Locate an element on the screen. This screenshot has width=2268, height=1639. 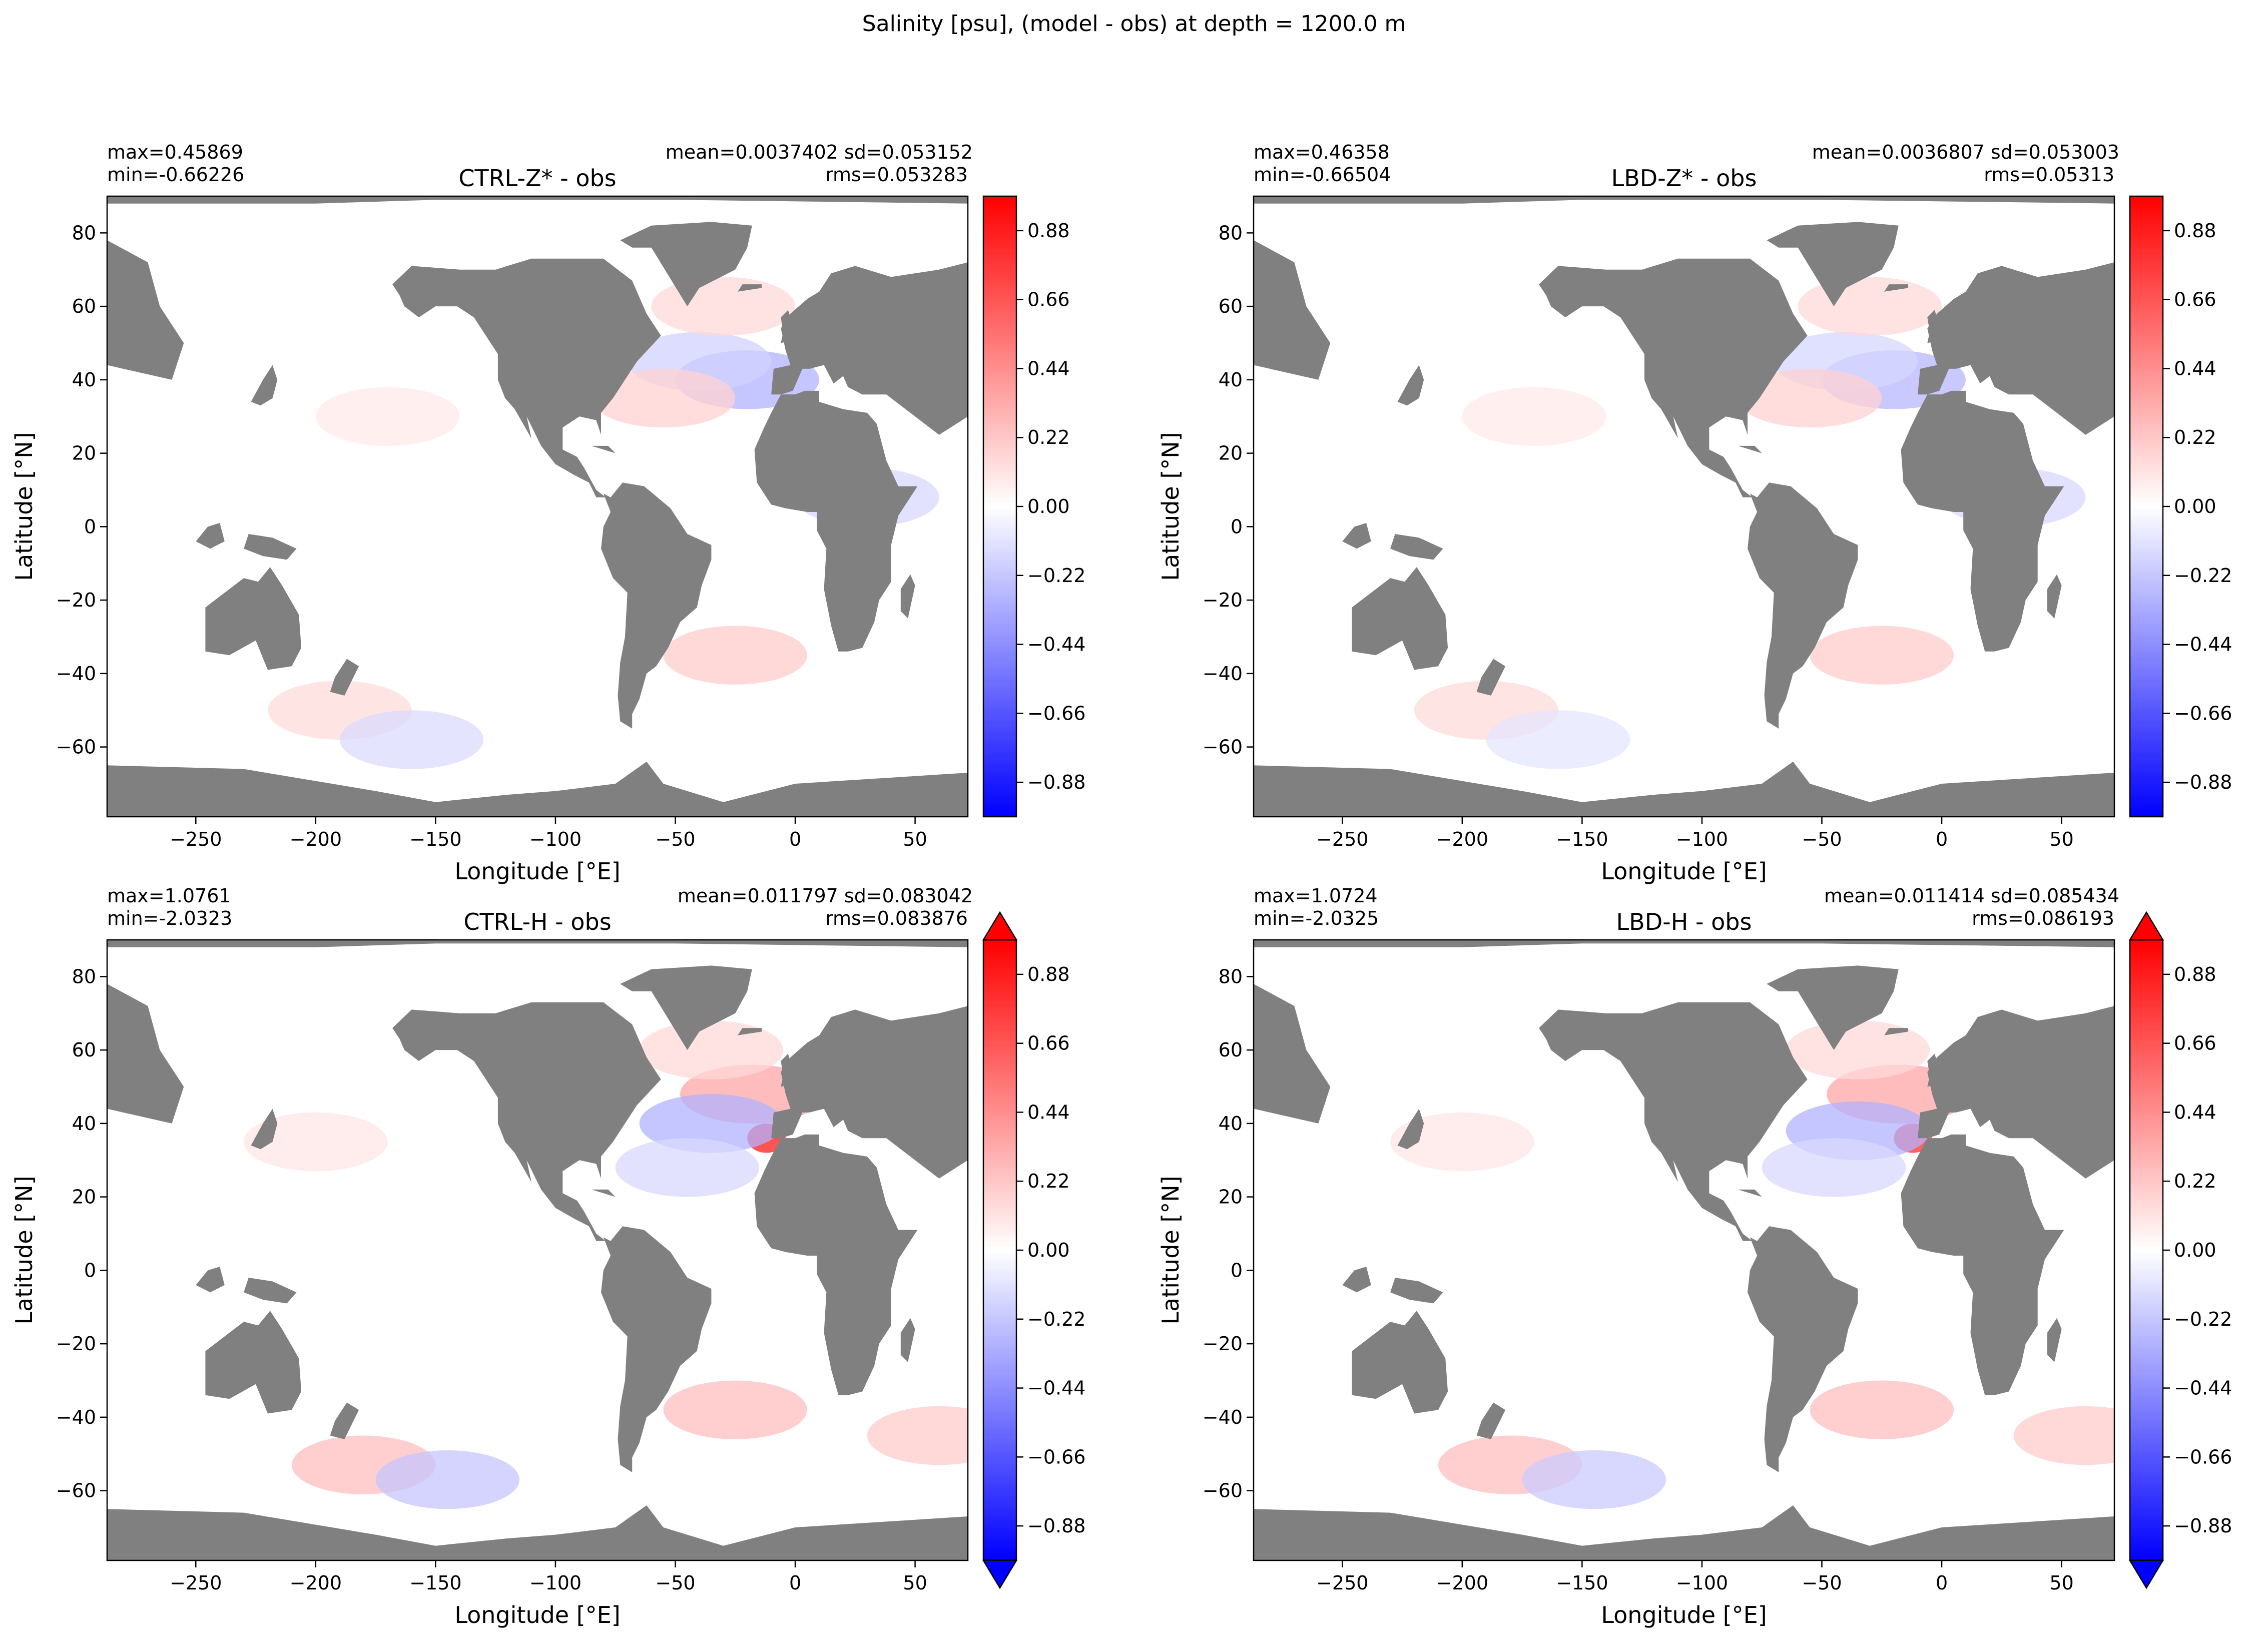
y-tick-label: −40 is located at coordinates (76, 1417).